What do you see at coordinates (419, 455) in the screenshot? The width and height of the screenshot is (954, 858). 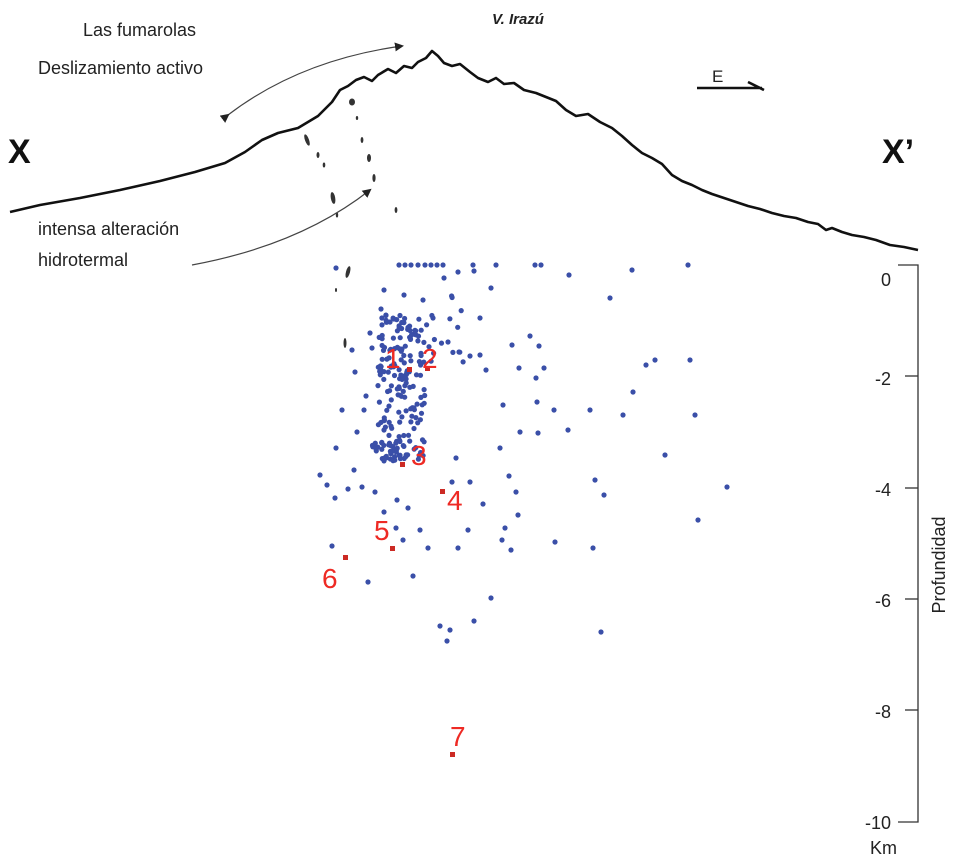 I see `marker-label-3: 3` at bounding box center [419, 455].